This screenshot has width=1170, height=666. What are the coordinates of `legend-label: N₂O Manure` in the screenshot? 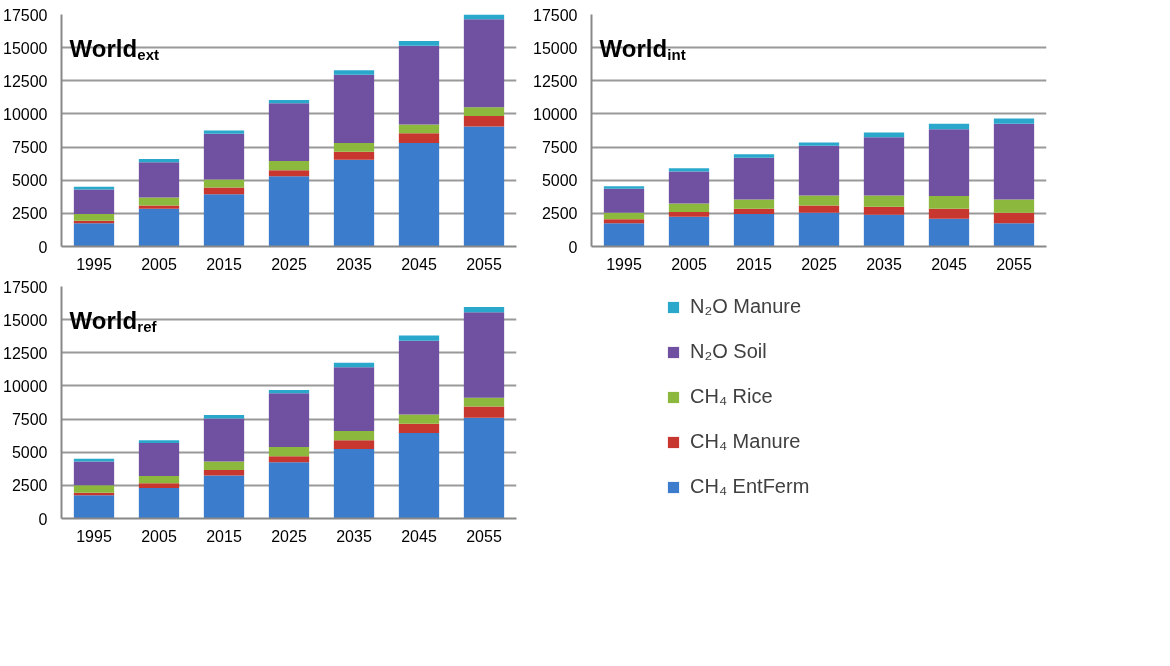 It's located at (746, 306).